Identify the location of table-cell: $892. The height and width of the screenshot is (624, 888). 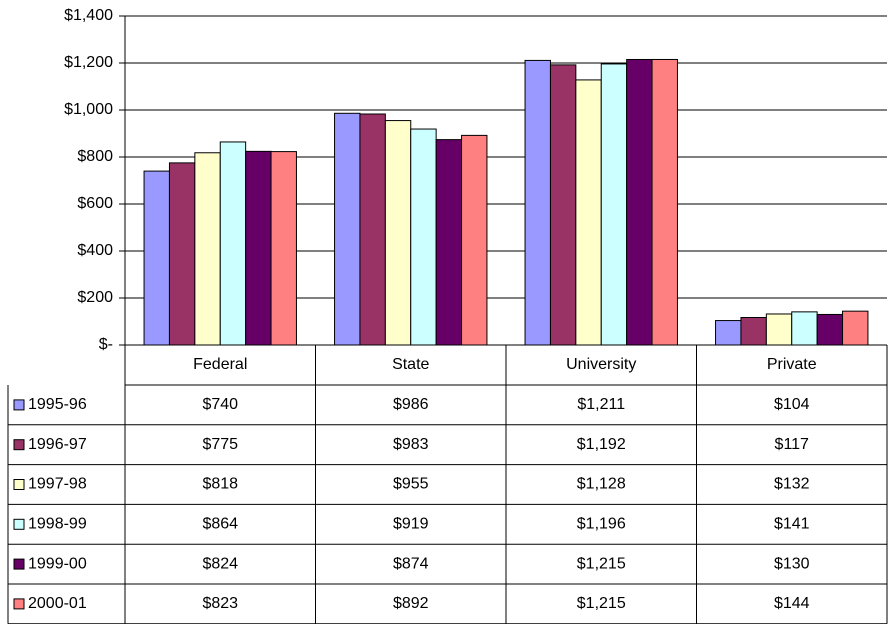
(411, 603).